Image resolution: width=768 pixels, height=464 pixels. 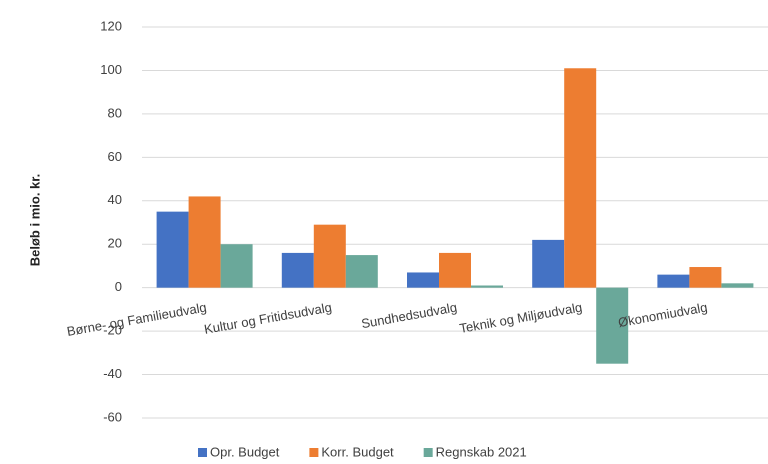 What do you see at coordinates (115, 199) in the screenshot?
I see `y-tick-label: 40` at bounding box center [115, 199].